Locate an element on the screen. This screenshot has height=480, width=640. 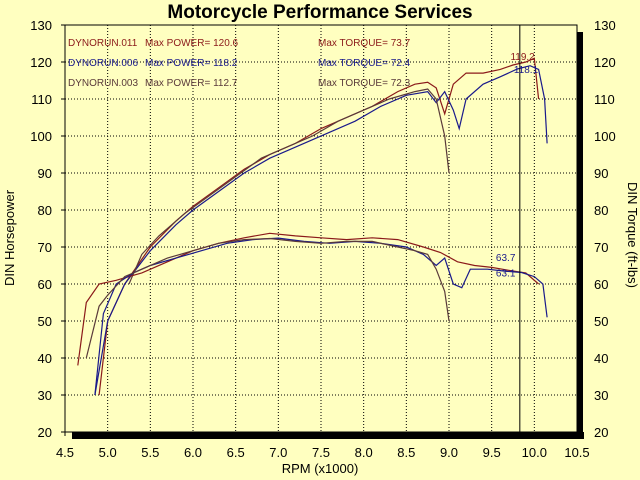
x-tick-label: 9.0 is located at coordinates (449, 452).